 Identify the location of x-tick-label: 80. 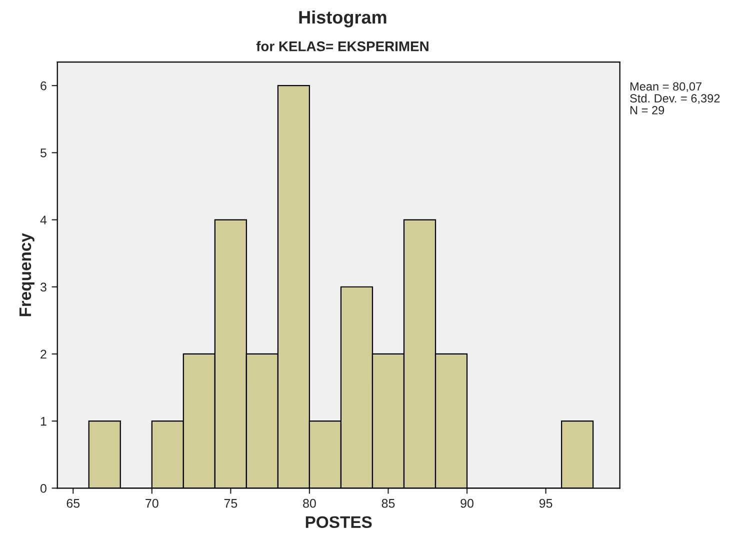
(309, 503).